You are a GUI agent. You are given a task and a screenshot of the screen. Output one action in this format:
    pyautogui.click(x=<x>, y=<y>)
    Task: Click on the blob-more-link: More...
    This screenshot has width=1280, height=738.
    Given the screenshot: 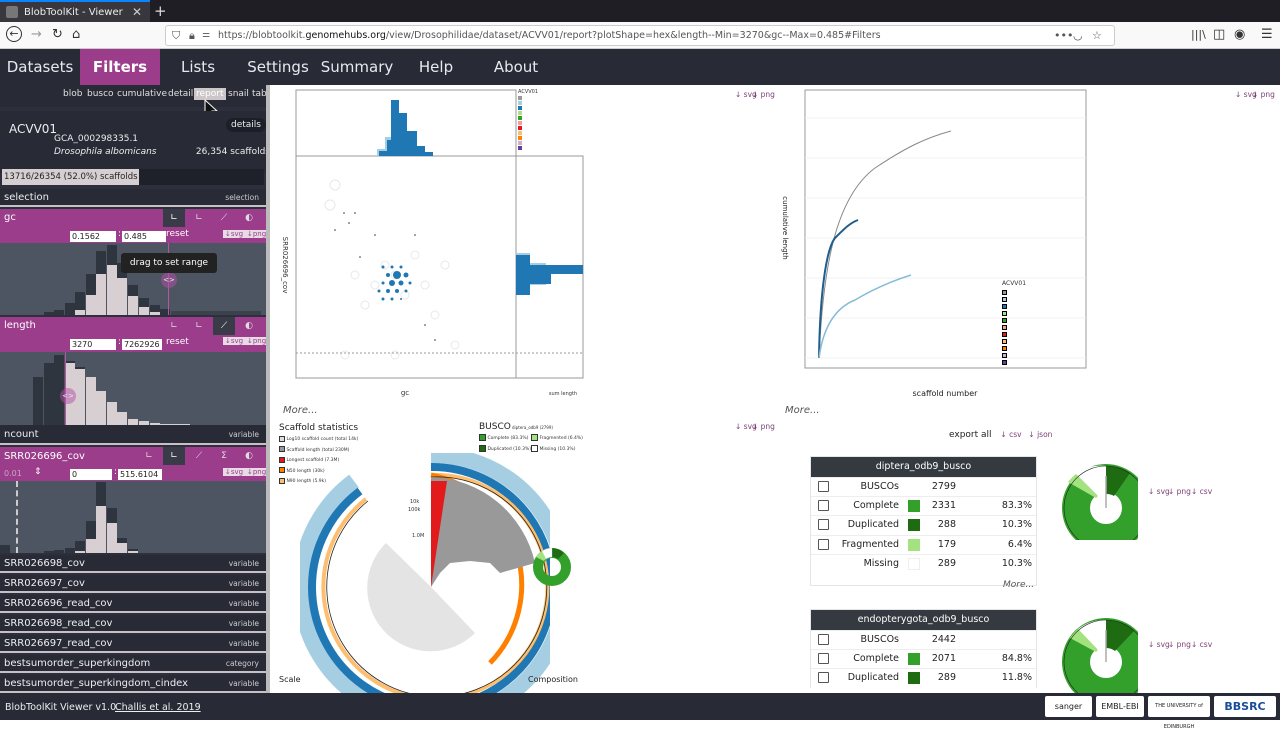 What is the action you would take?
    pyautogui.click(x=300, y=410)
    